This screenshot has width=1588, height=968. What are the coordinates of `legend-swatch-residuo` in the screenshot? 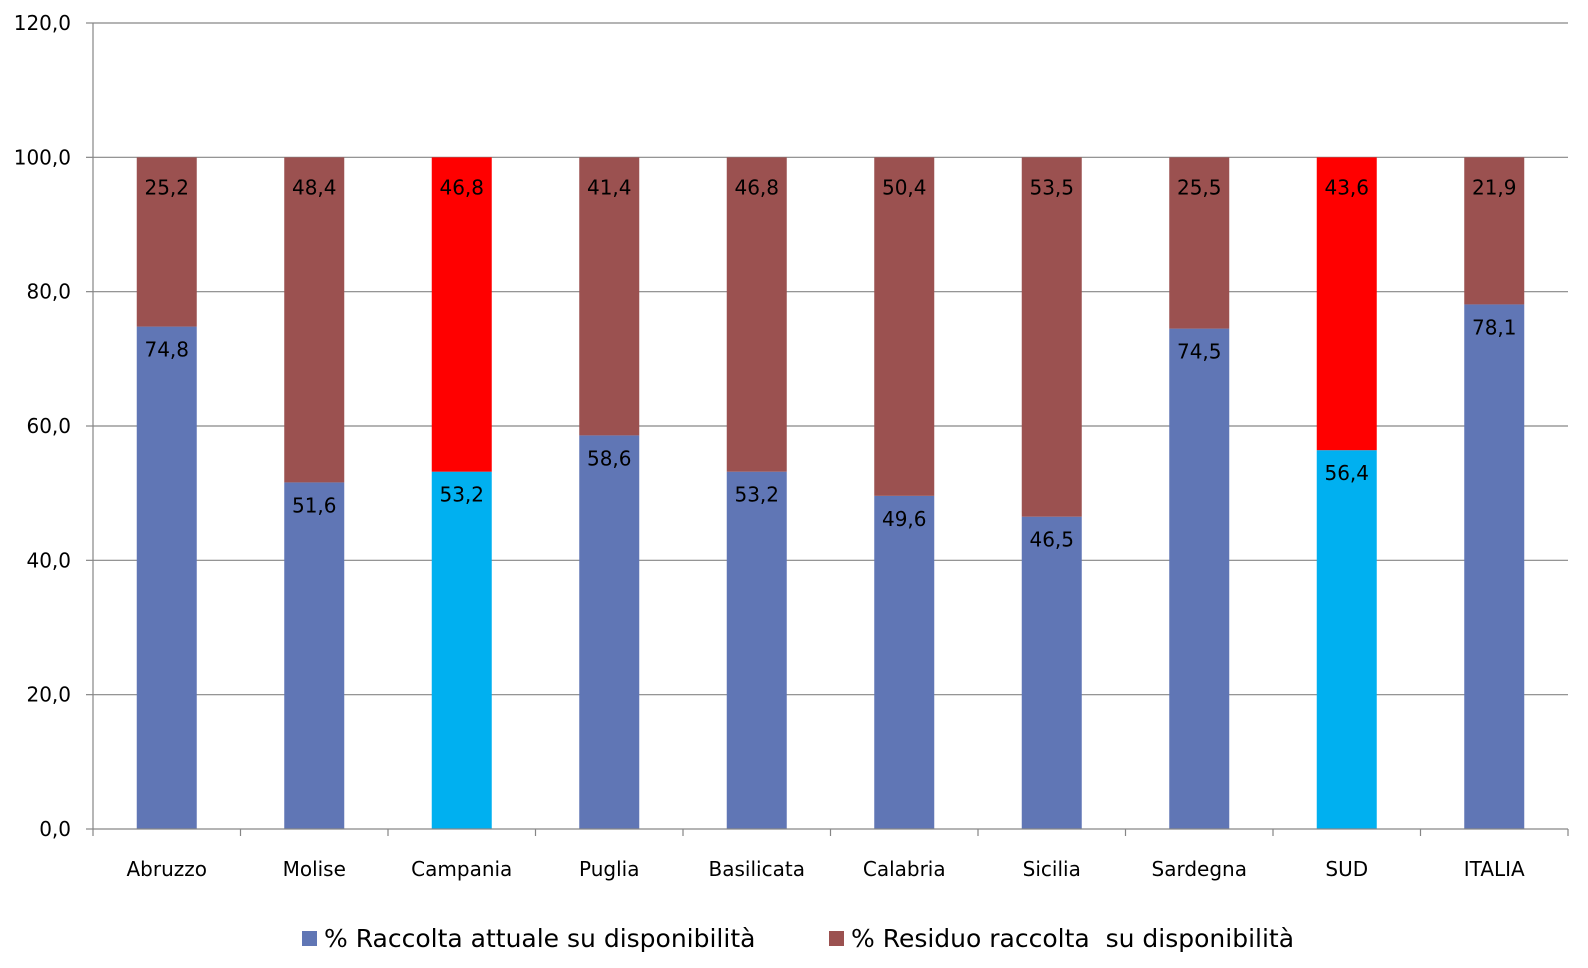 It's located at (836, 938).